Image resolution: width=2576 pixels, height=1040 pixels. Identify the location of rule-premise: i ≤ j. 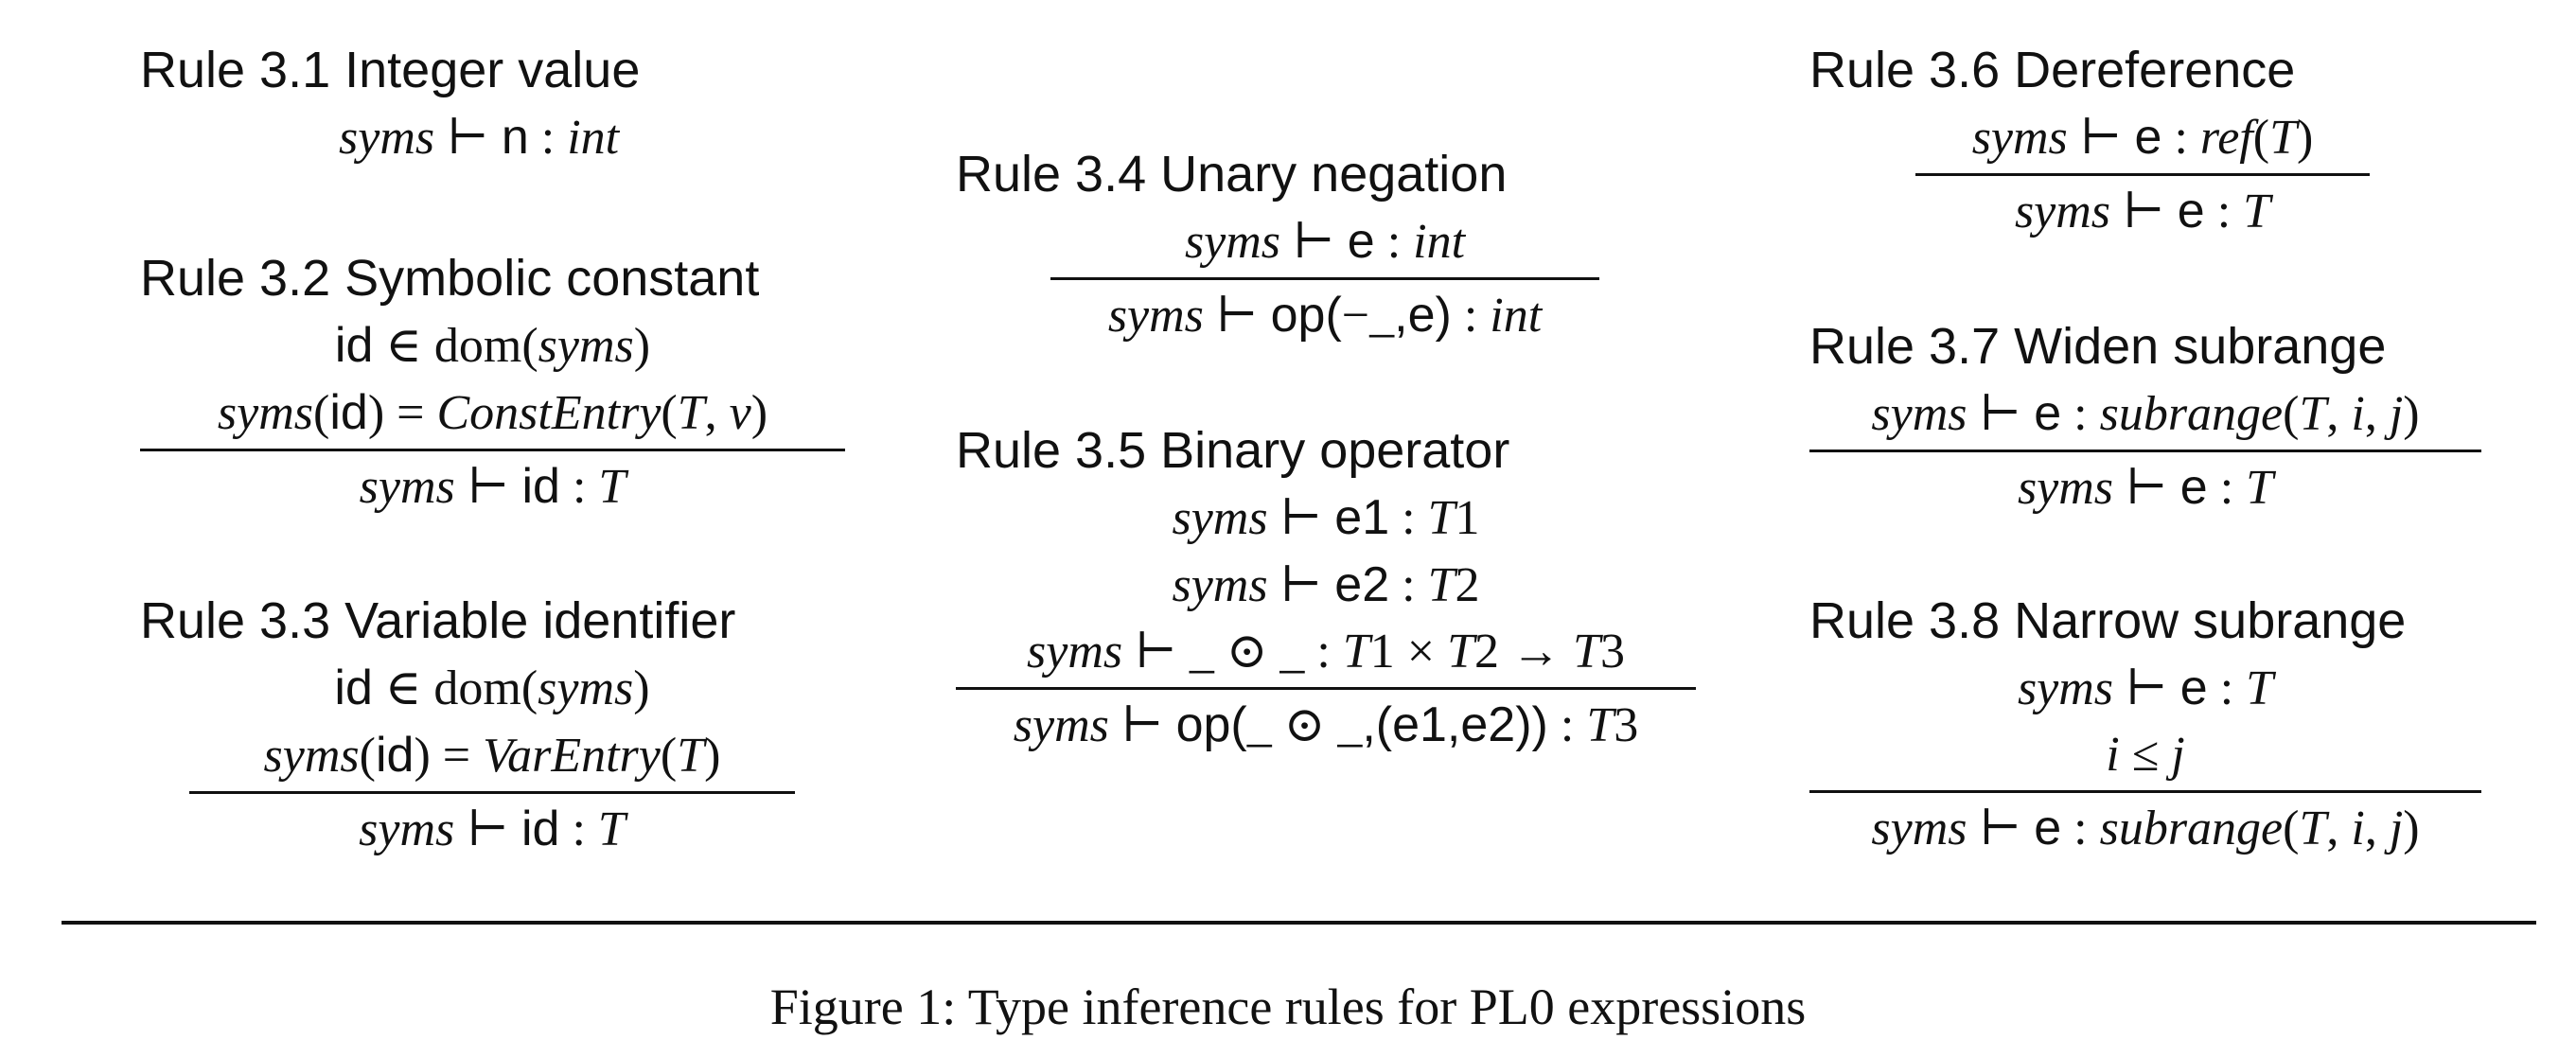
(2145, 755).